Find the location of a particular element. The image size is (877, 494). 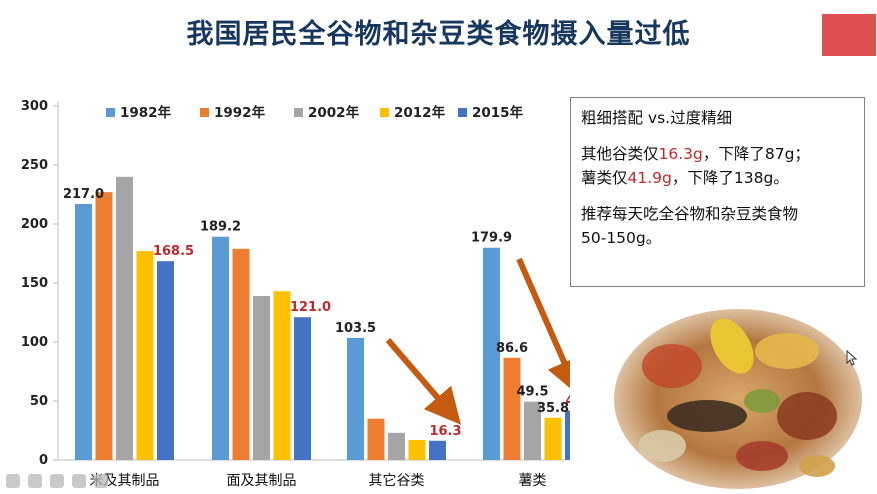

zoom-icon is located at coordinates (57, 481).